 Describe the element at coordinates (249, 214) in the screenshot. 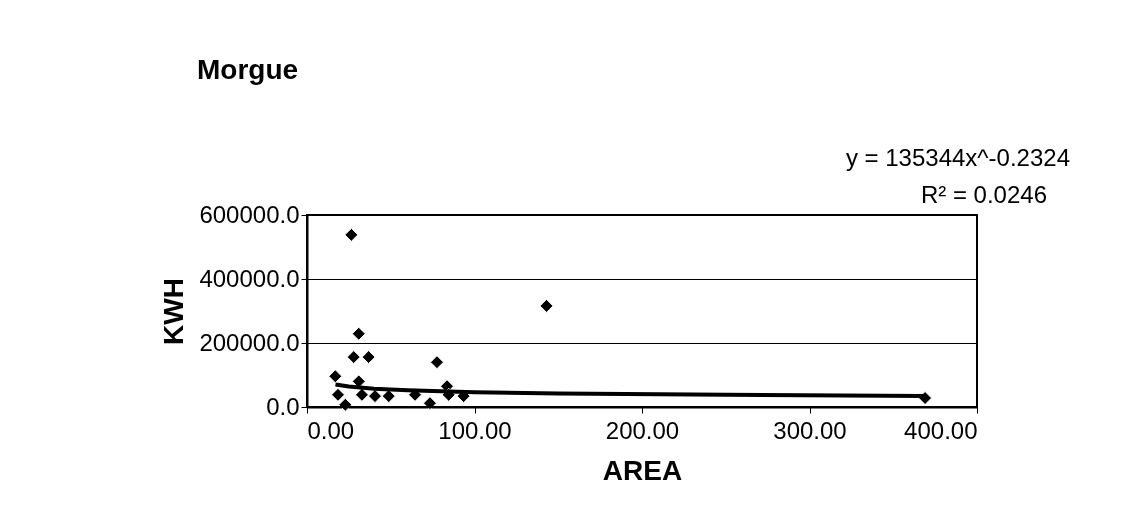

I see `y-tick-label: 600000.0` at that location.